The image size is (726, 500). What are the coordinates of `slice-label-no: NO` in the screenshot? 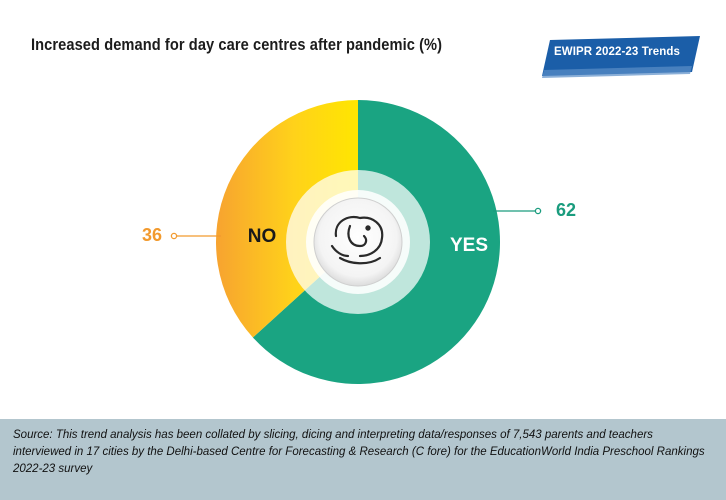 It's located at (262, 236).